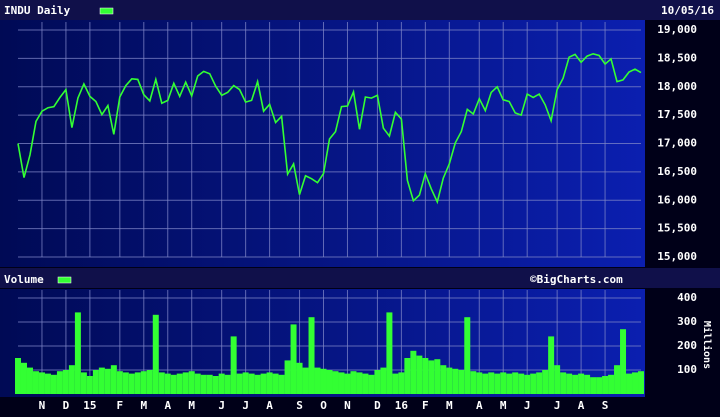  Describe the element at coordinates (677, 199) in the screenshot. I see `y-tick-label: 16,000` at that location.